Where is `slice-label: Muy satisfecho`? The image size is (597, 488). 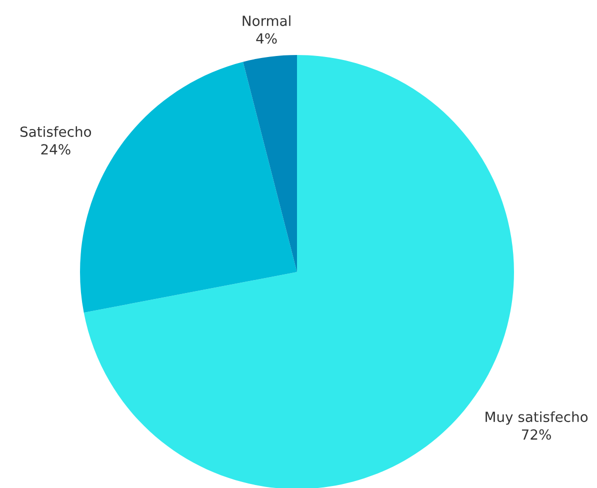 slice-label: Muy satisfecho is located at coordinates (537, 418).